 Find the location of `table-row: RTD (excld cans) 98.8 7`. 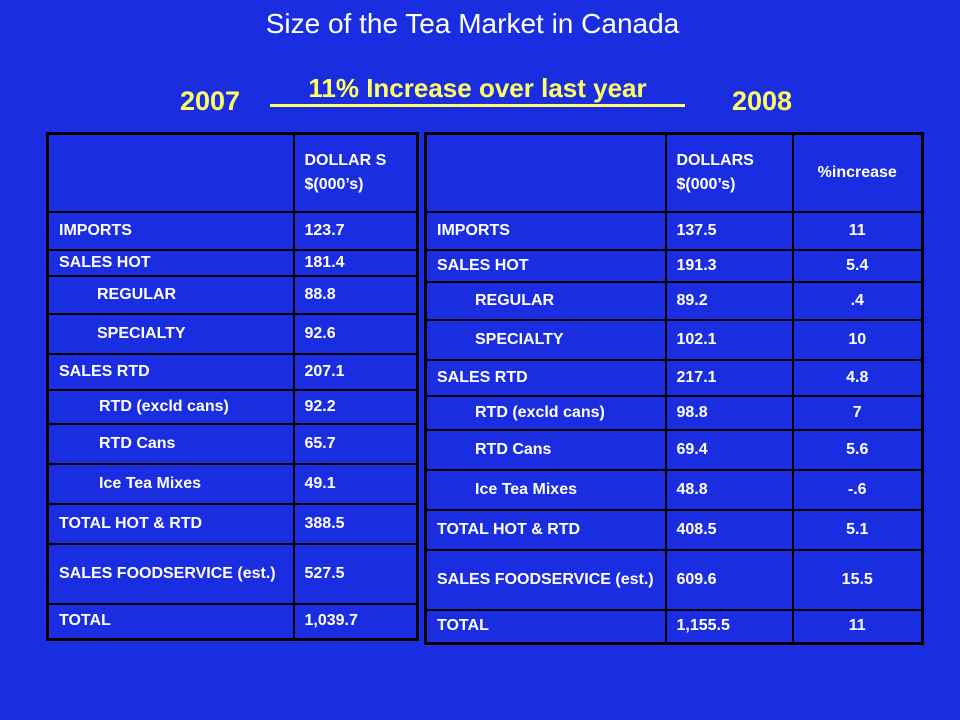

table-row: RTD (excld cans) 98.8 7 is located at coordinates (674, 412).